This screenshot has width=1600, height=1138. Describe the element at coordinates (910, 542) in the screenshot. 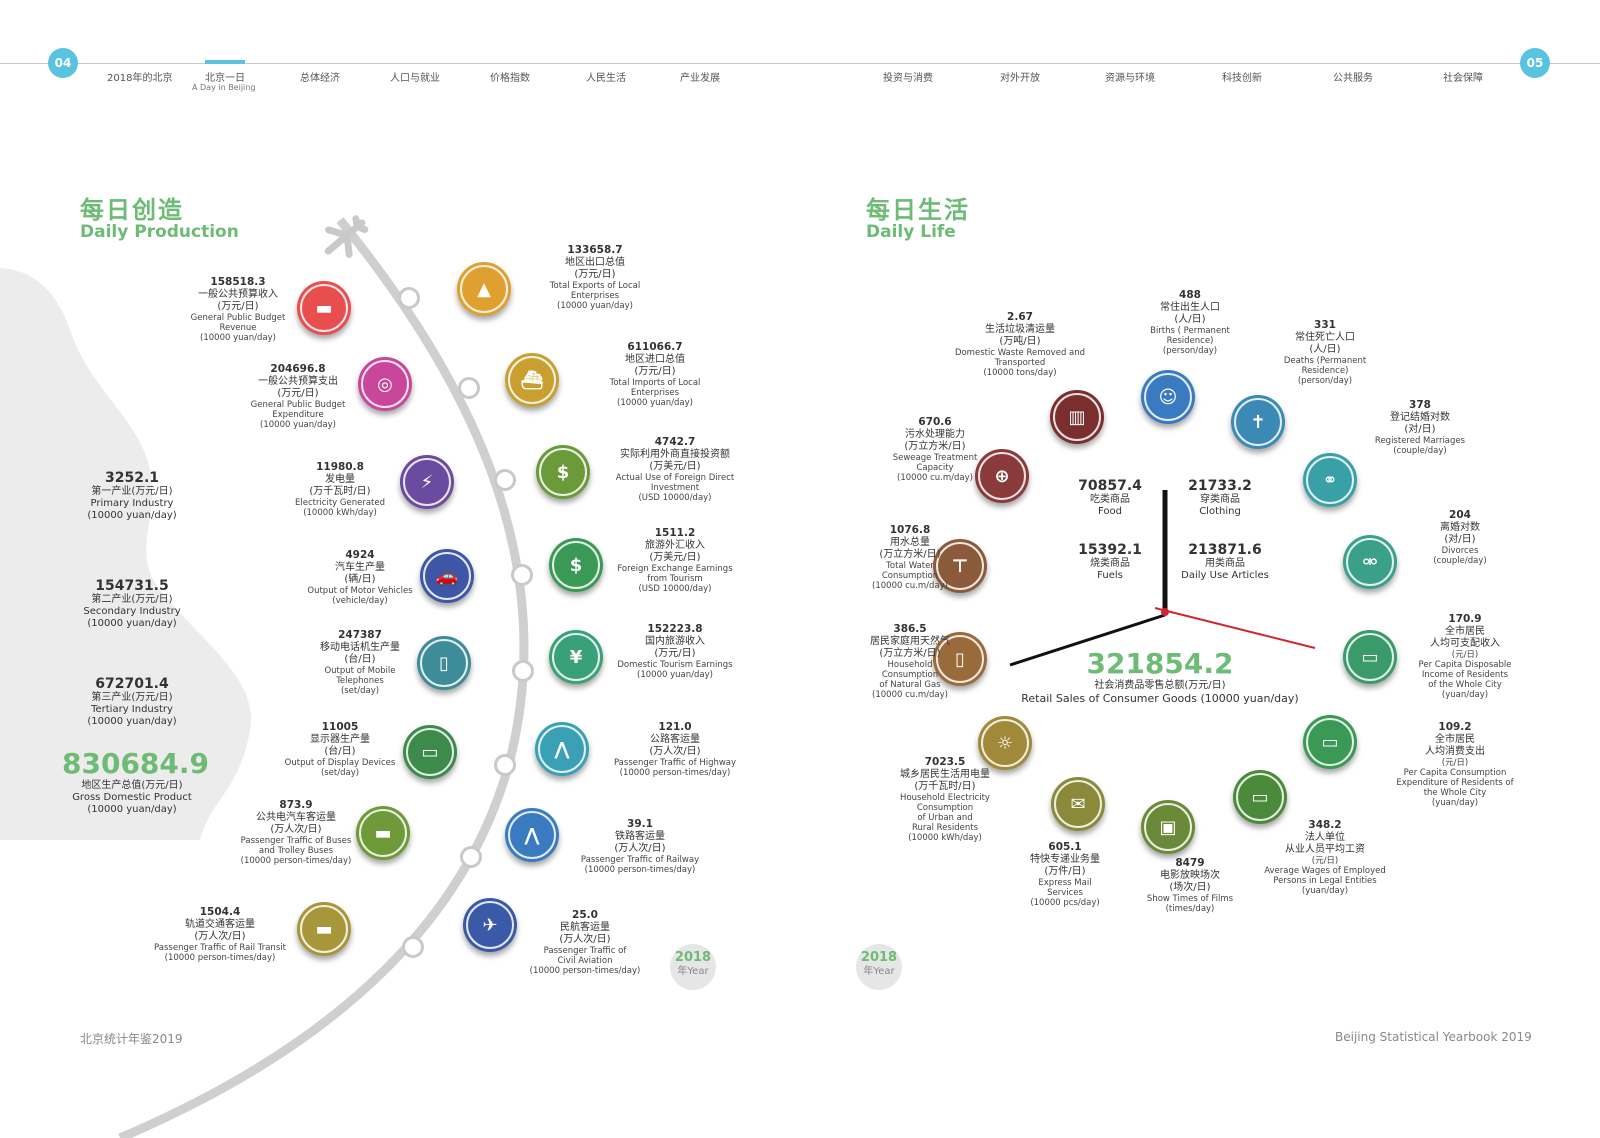

I see `item-label: 用水总量` at that location.